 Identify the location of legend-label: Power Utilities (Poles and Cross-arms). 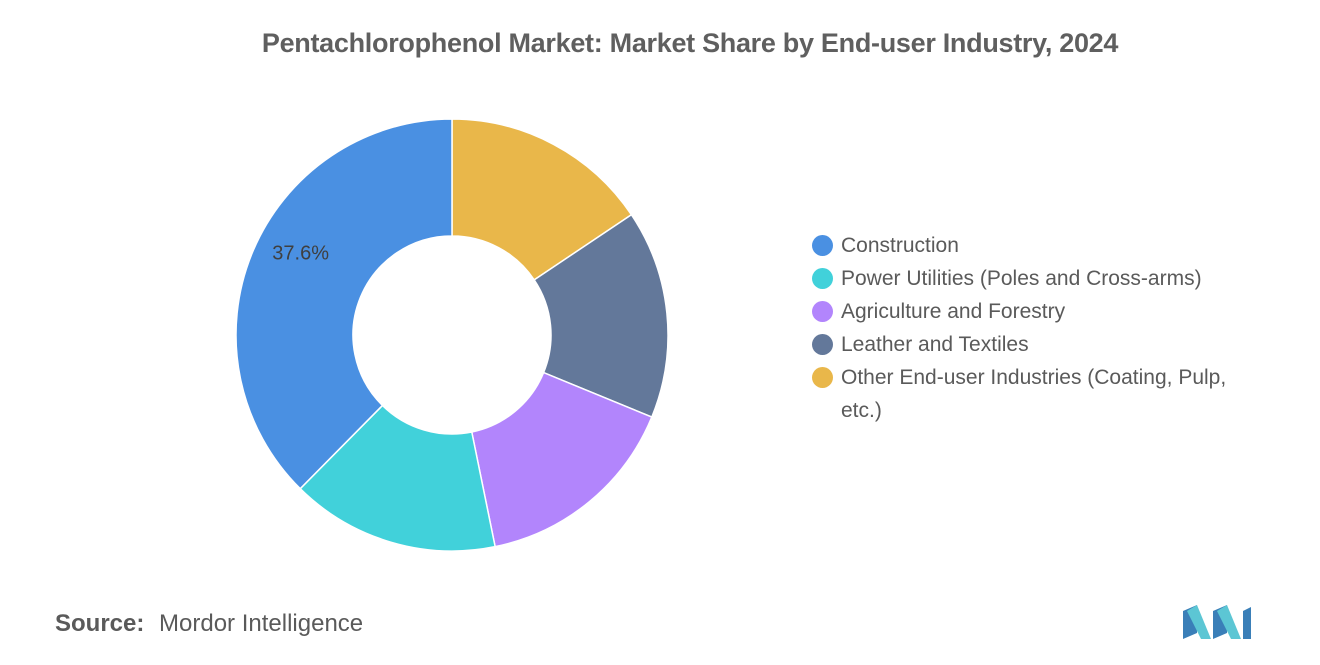
(1021, 278).